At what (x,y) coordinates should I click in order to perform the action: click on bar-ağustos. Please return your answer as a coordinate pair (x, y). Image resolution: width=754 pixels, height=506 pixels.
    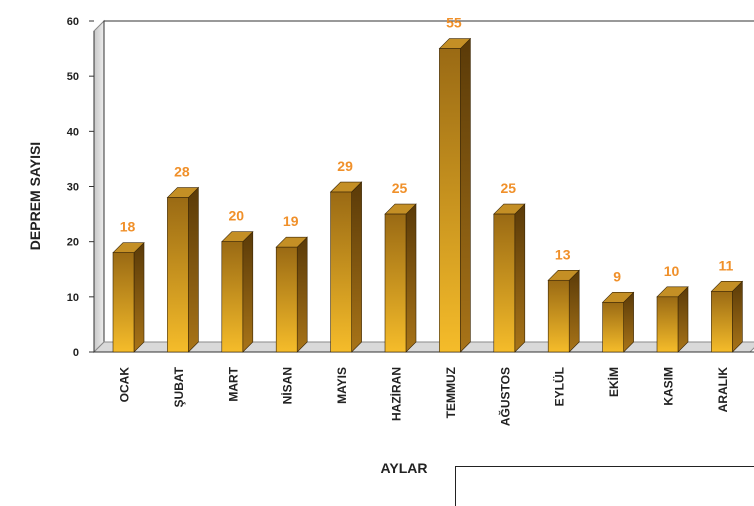
    Looking at the image, I should click on (509, 278).